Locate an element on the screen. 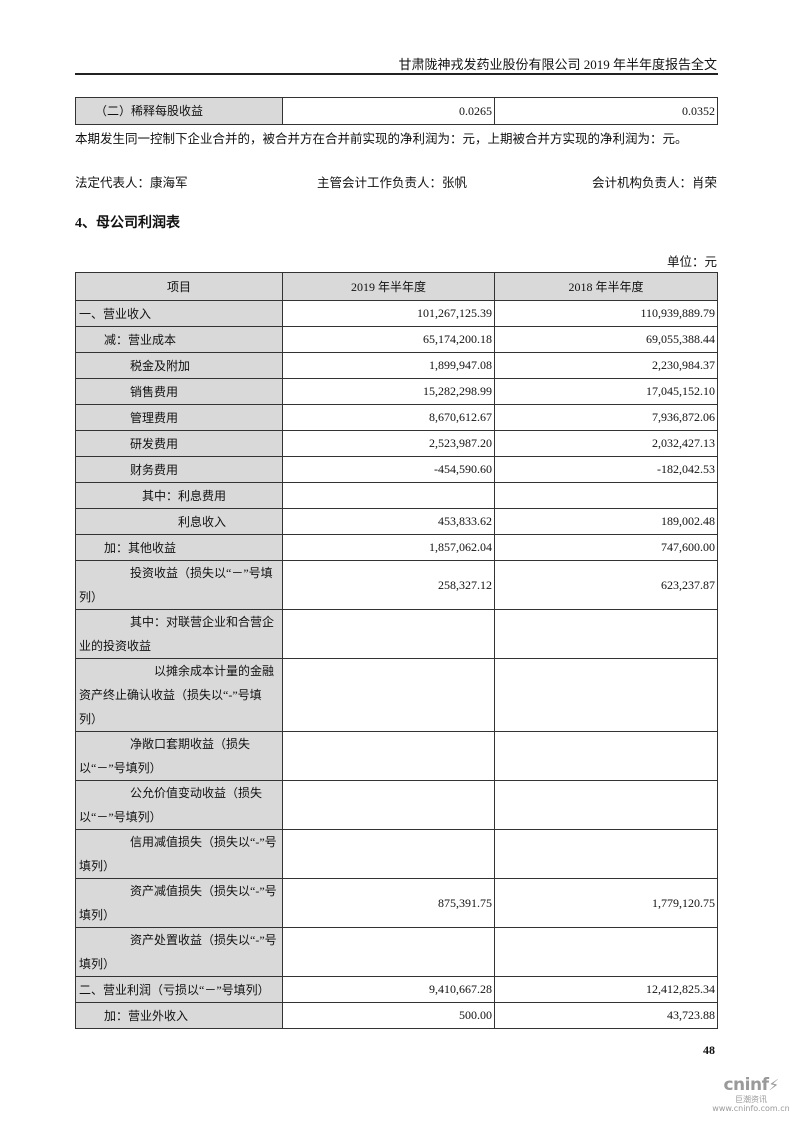 The image size is (793, 1122). value-2019: -454,590.60 is located at coordinates (388, 469).